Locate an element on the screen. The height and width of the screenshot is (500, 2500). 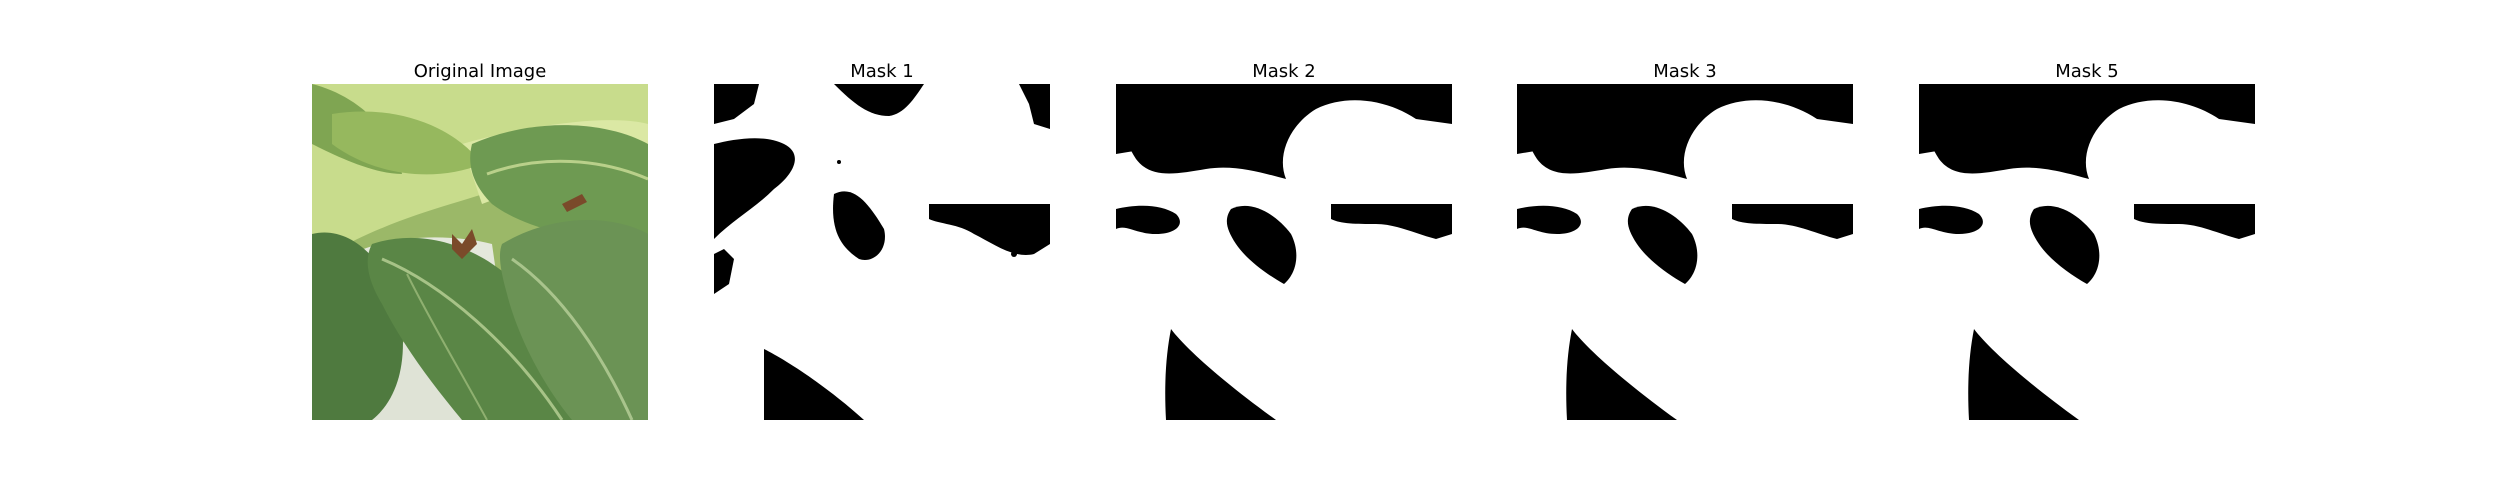
panel-mask-3: Mask 3 is located at coordinates (1685, 240).